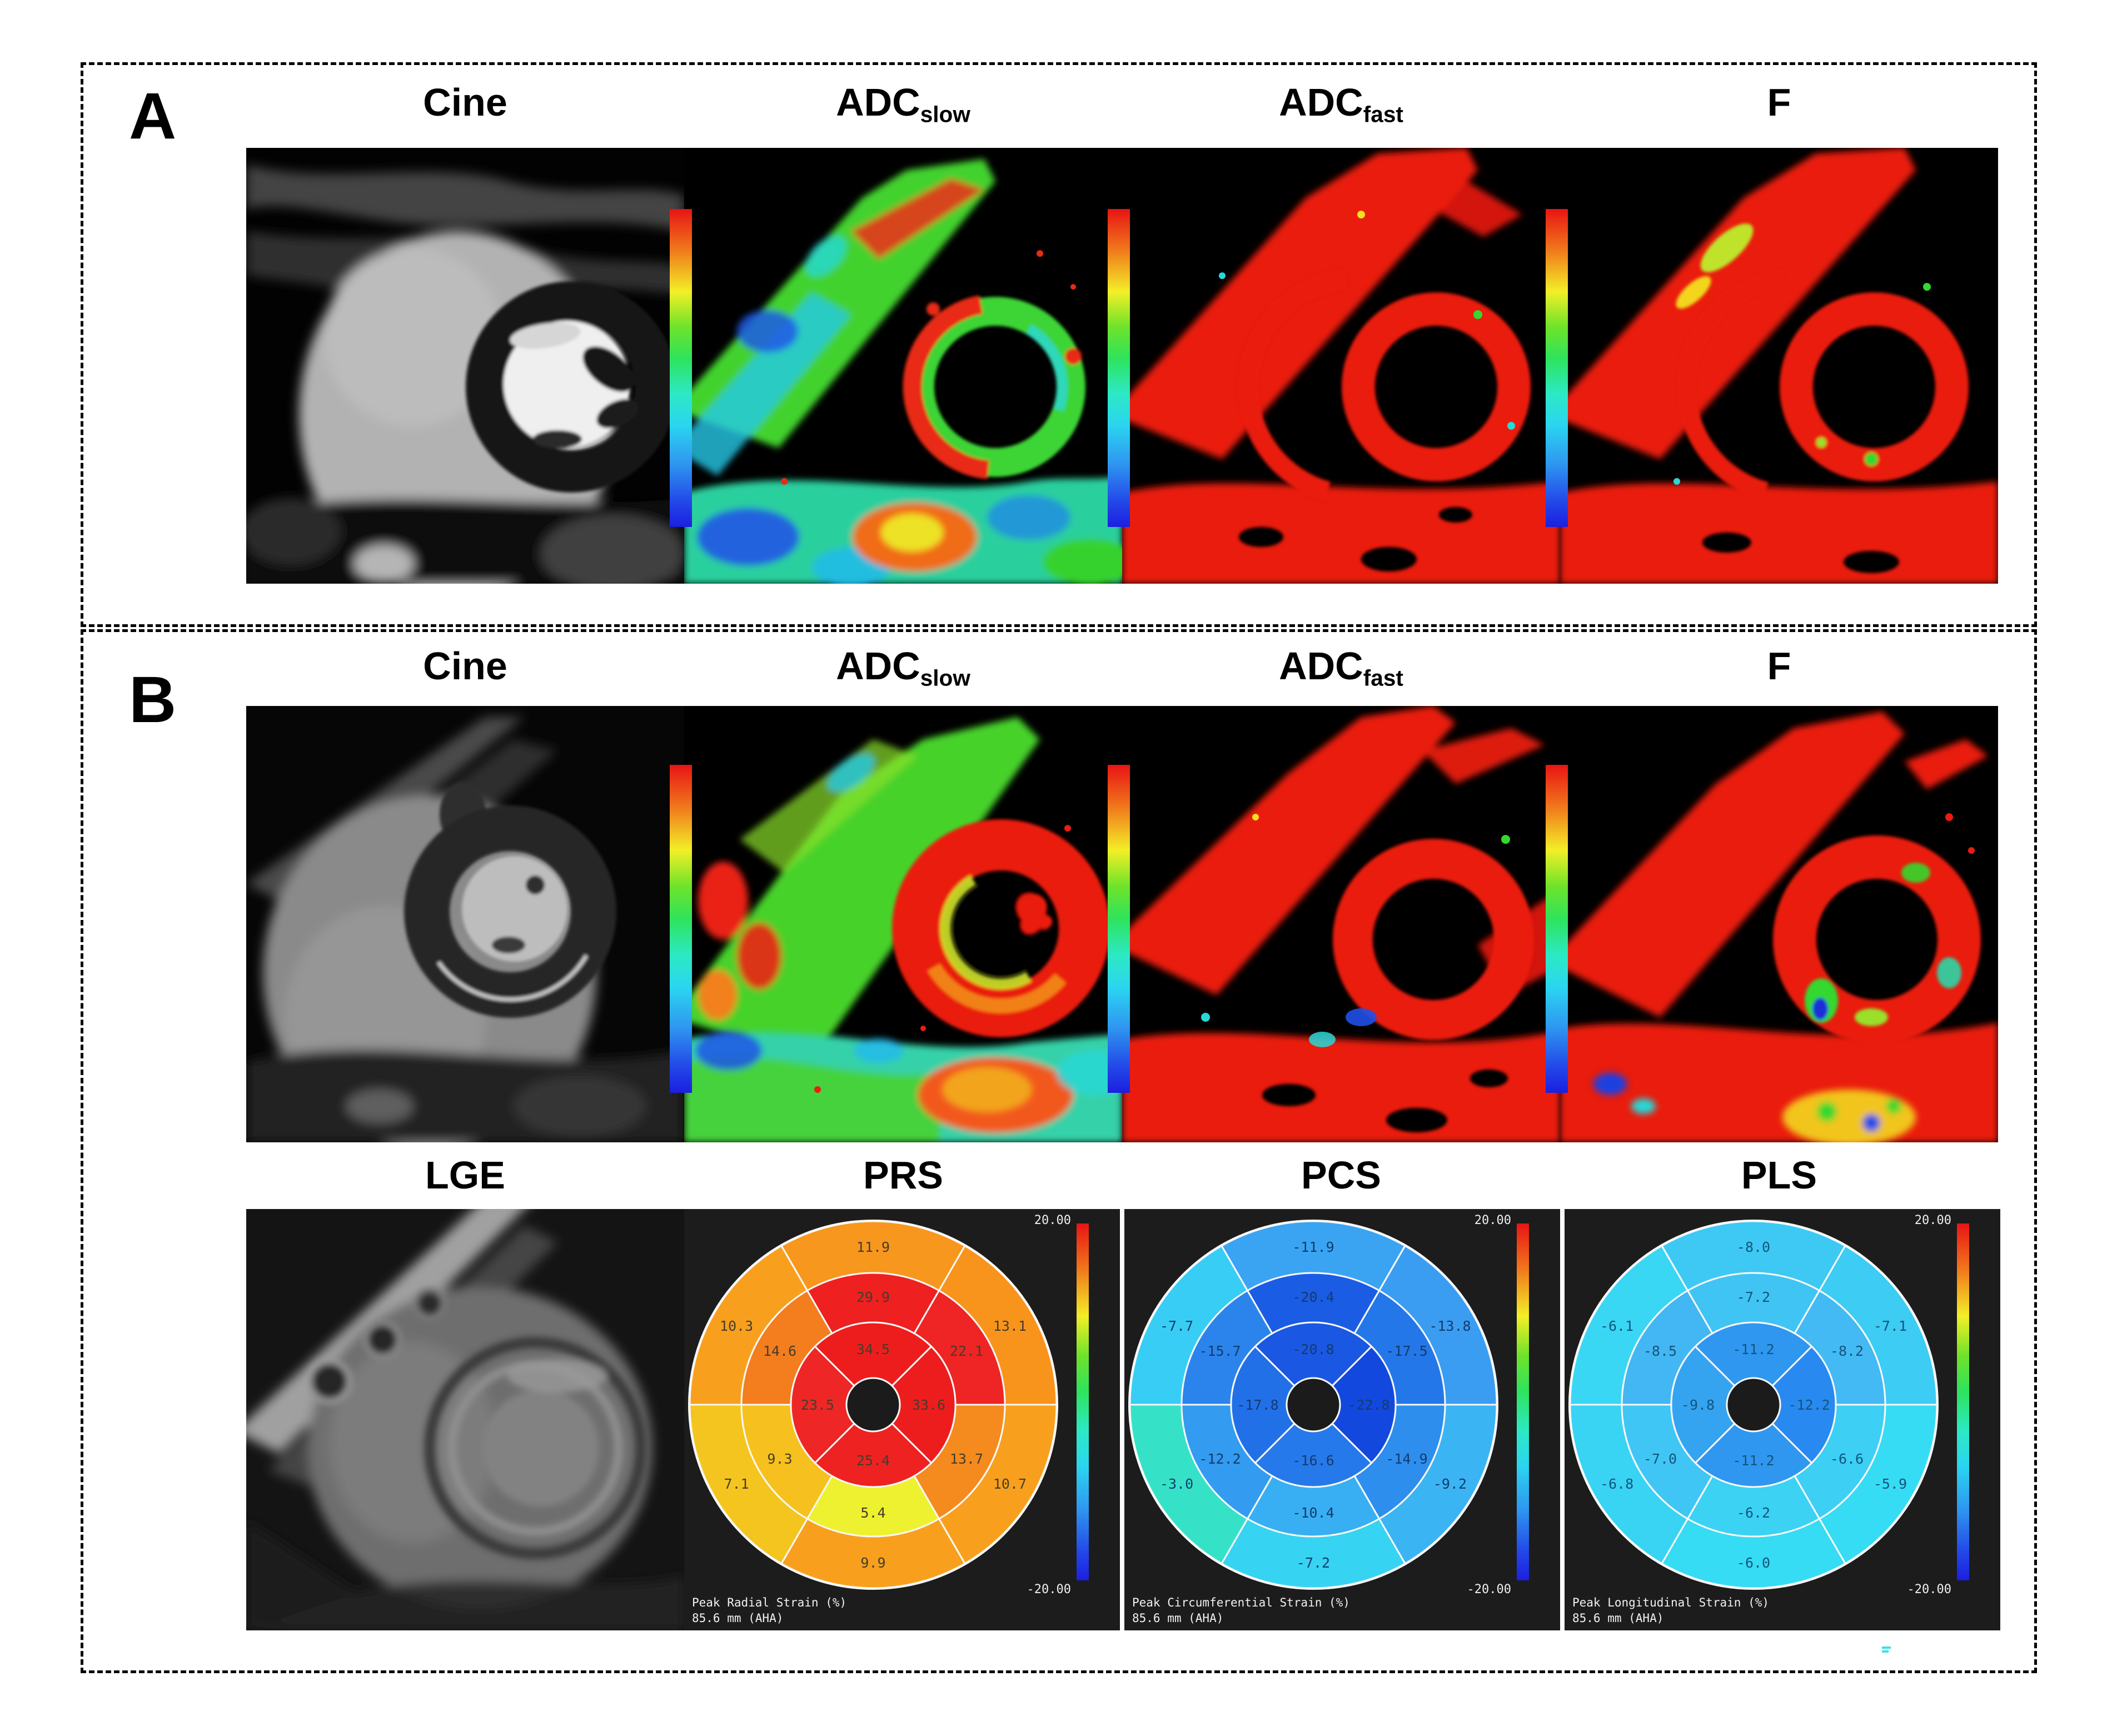 The image size is (2102, 1736). What do you see at coordinates (1779, 924) in the screenshot?
I see `f-b-graphic` at bounding box center [1779, 924].